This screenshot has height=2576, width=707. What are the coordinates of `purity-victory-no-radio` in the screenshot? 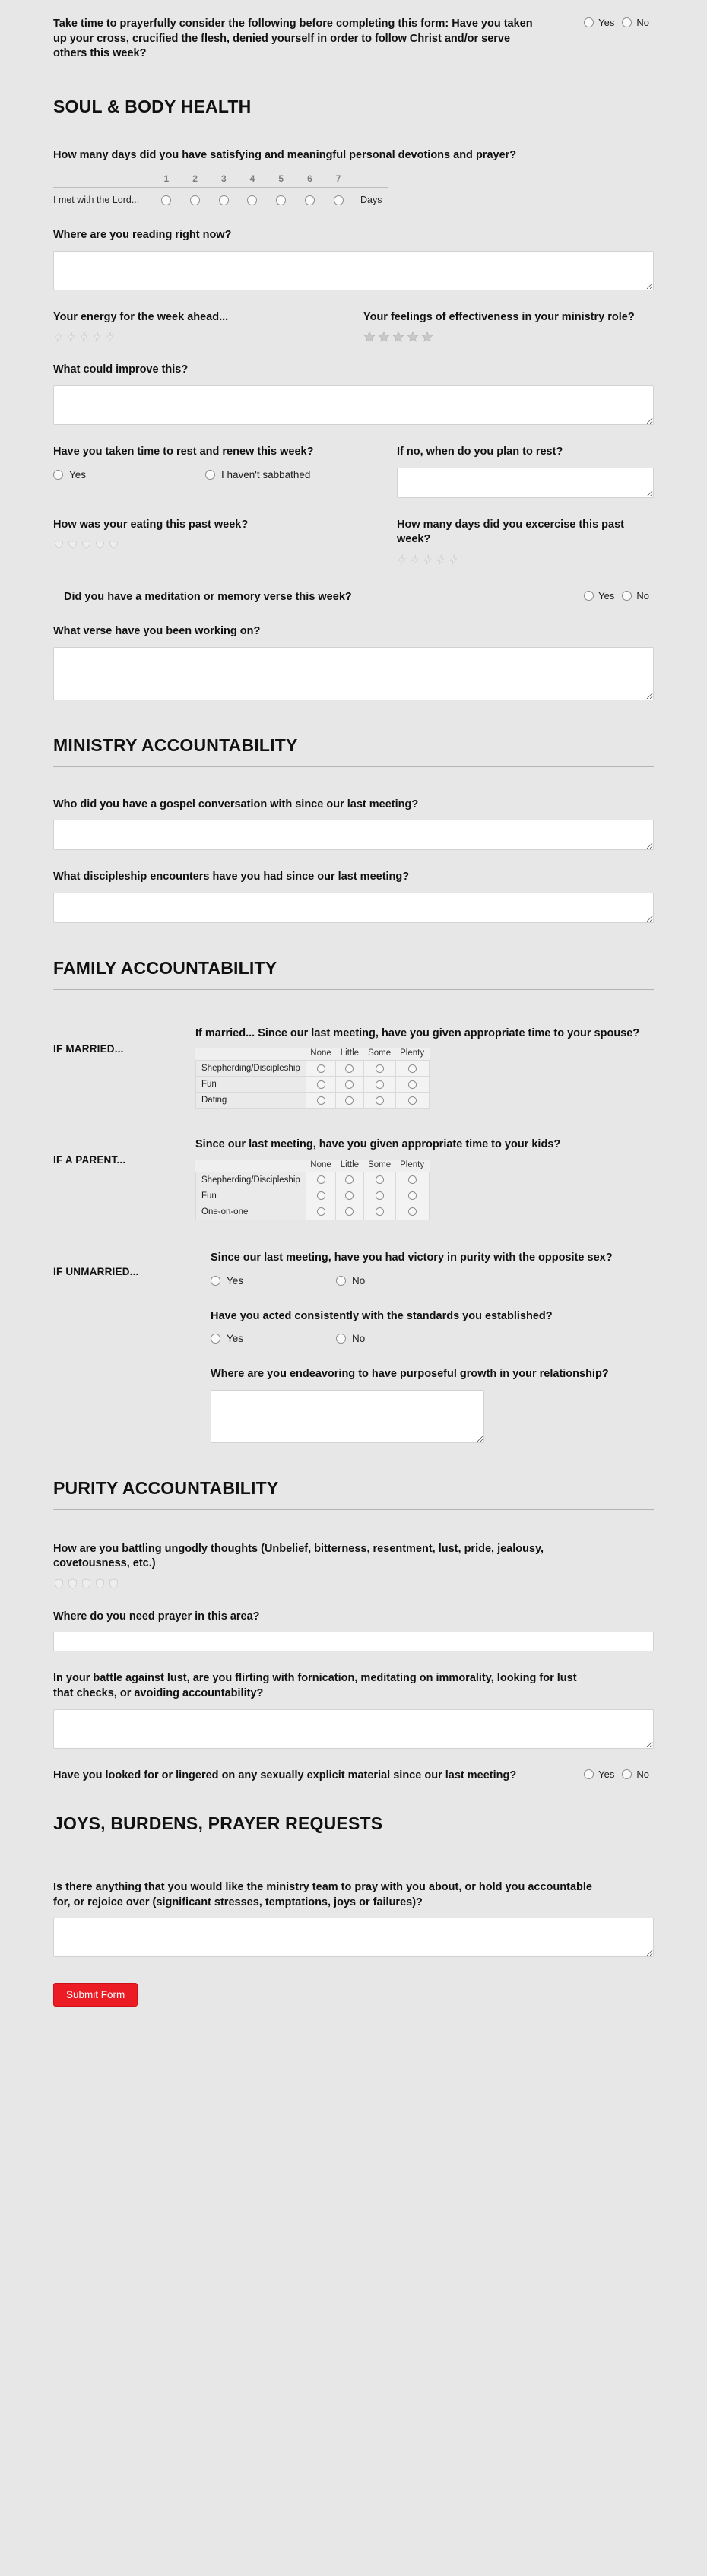 It's located at (341, 1280).